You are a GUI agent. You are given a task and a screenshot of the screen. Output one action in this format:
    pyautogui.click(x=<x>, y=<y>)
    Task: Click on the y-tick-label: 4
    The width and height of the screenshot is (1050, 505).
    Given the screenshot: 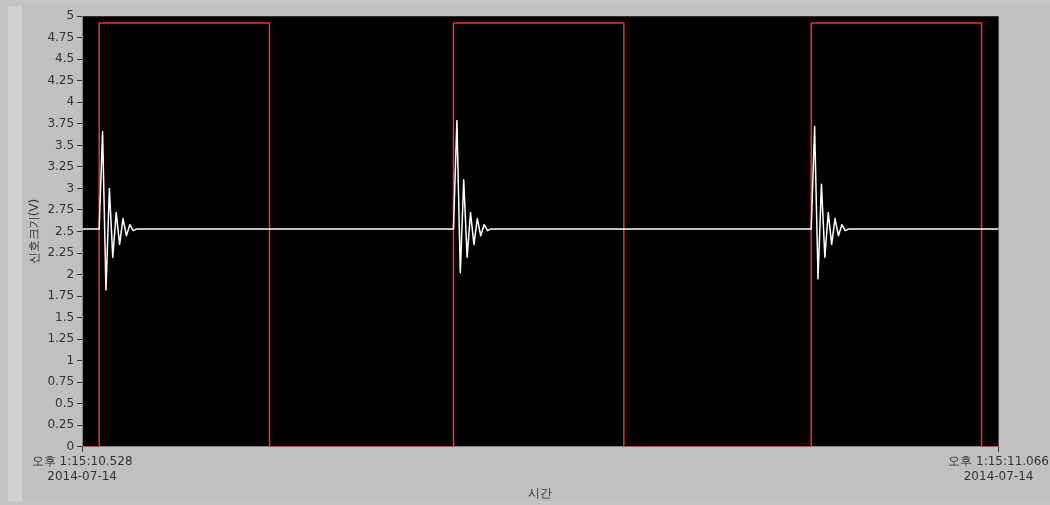 What is the action you would take?
    pyautogui.click(x=70, y=101)
    